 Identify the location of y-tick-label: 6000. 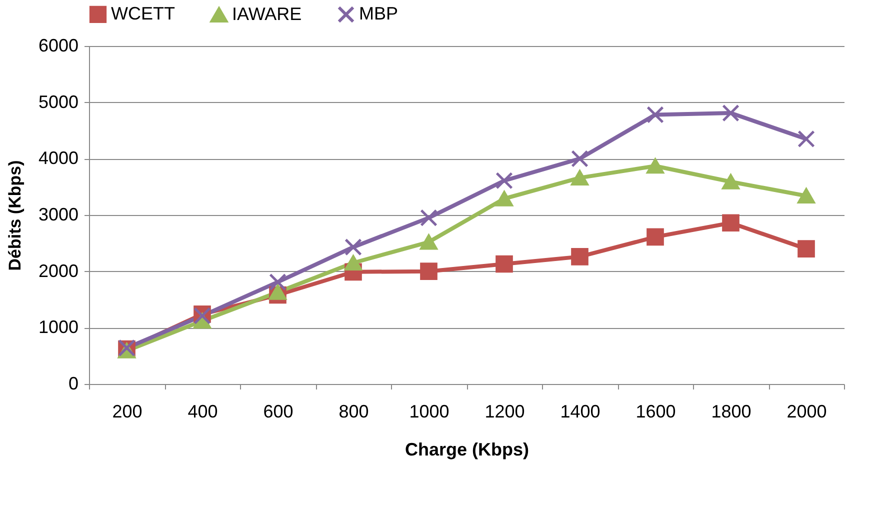
(58, 46).